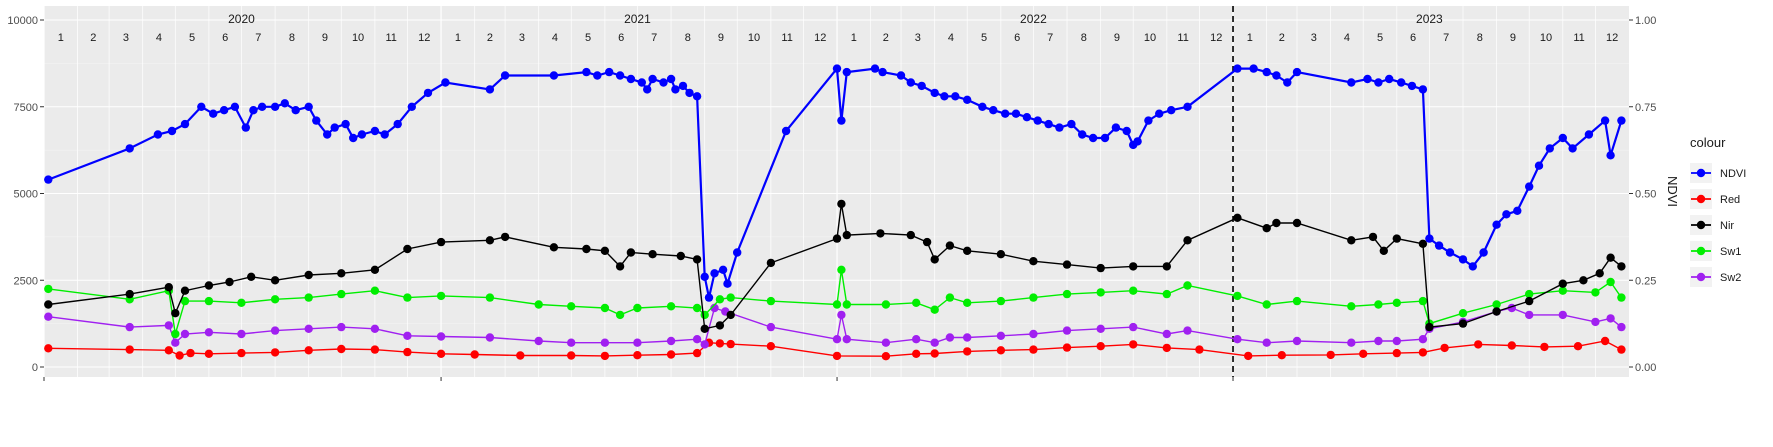 This screenshot has width=1773, height=447. What do you see at coordinates (358, 38) in the screenshot?
I see `month-label: 10` at bounding box center [358, 38].